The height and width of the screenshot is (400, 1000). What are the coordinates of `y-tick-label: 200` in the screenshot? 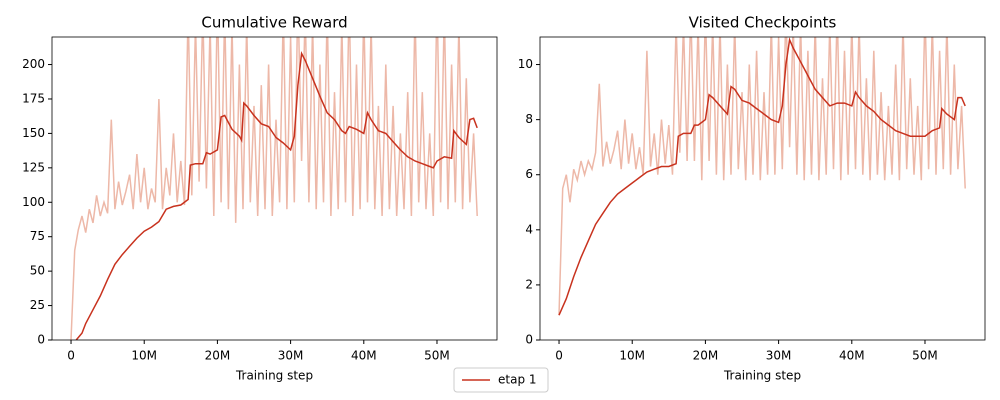 It's located at (33, 64).